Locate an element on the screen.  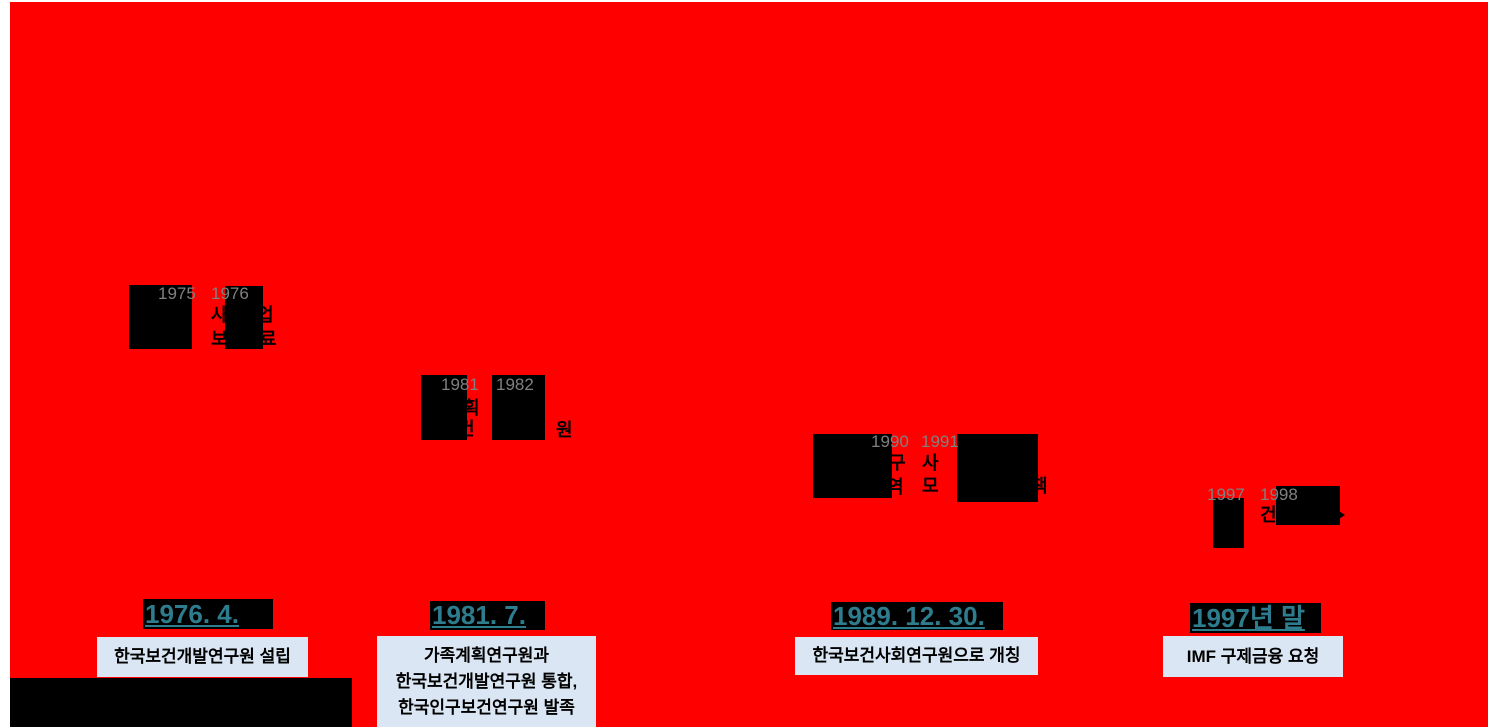
caption-box: 한국보건개발연구원 설립 is located at coordinates (202, 657).